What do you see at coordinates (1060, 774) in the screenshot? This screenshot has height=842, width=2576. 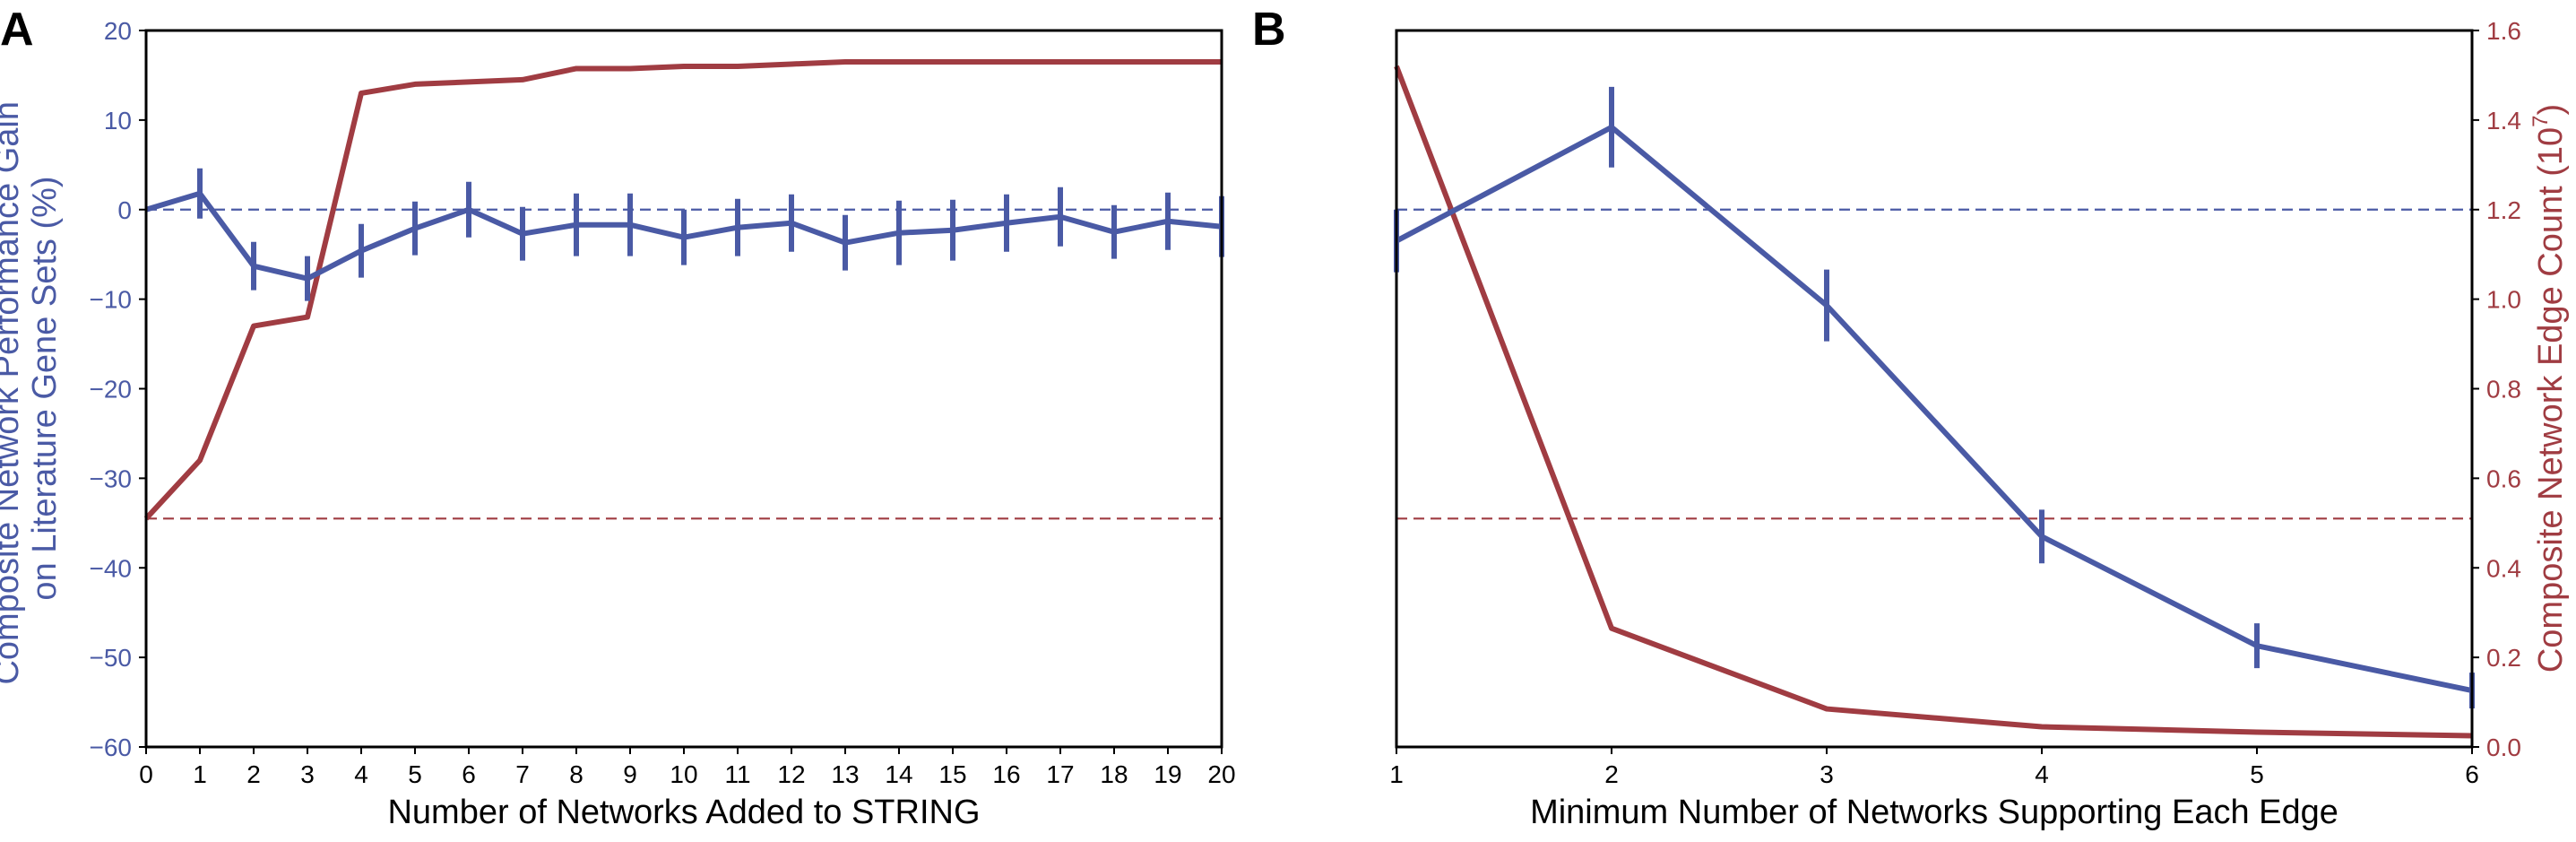 I see `panel-a-x-tick-label: 17` at bounding box center [1060, 774].